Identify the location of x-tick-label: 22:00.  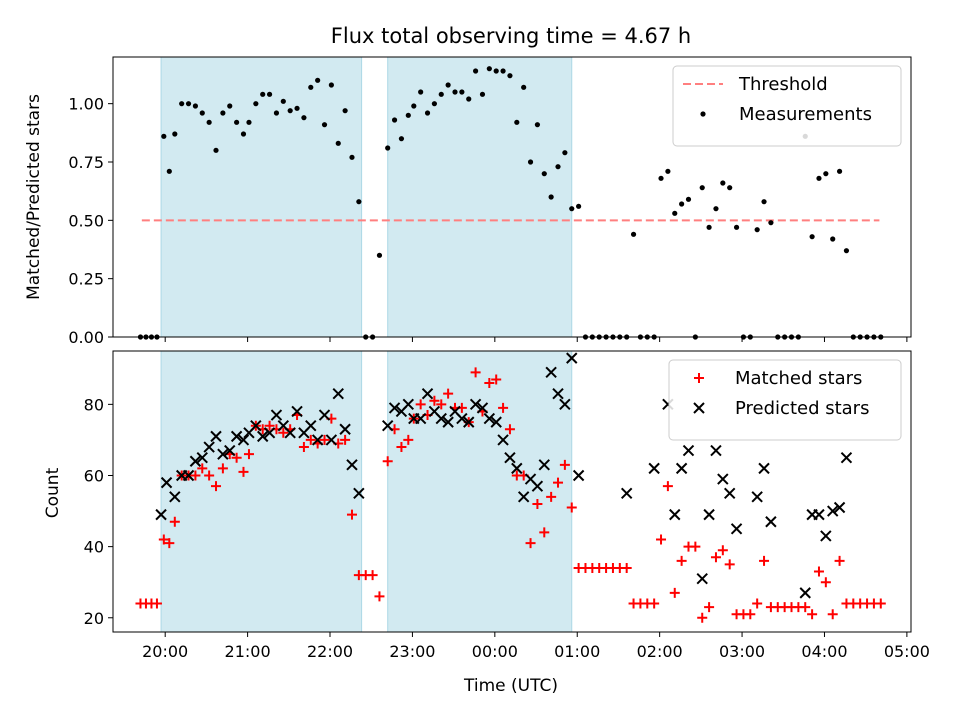
(330, 651).